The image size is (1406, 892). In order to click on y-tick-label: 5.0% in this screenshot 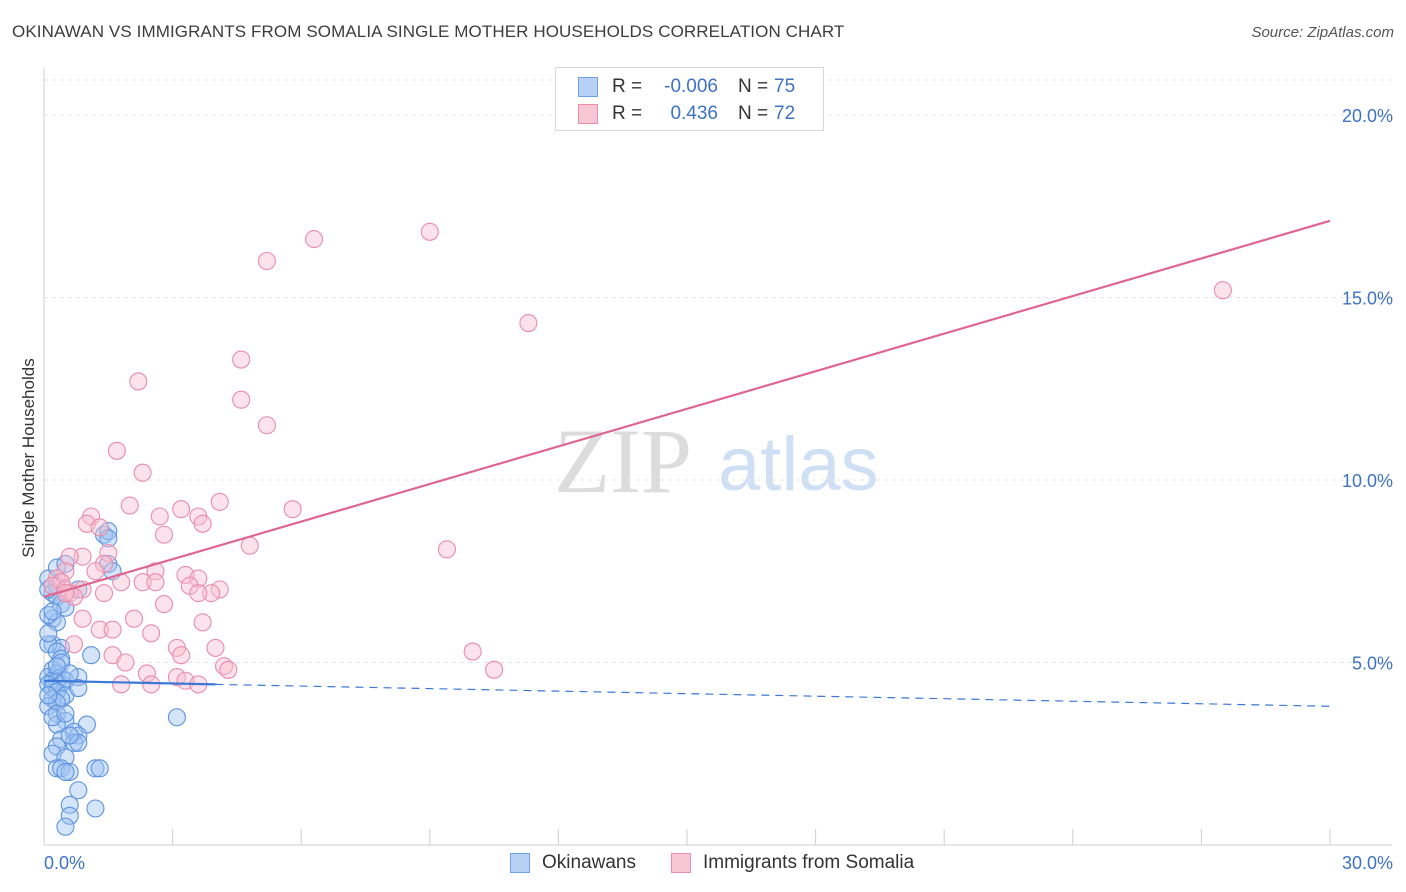, I will do `click(1372, 664)`.